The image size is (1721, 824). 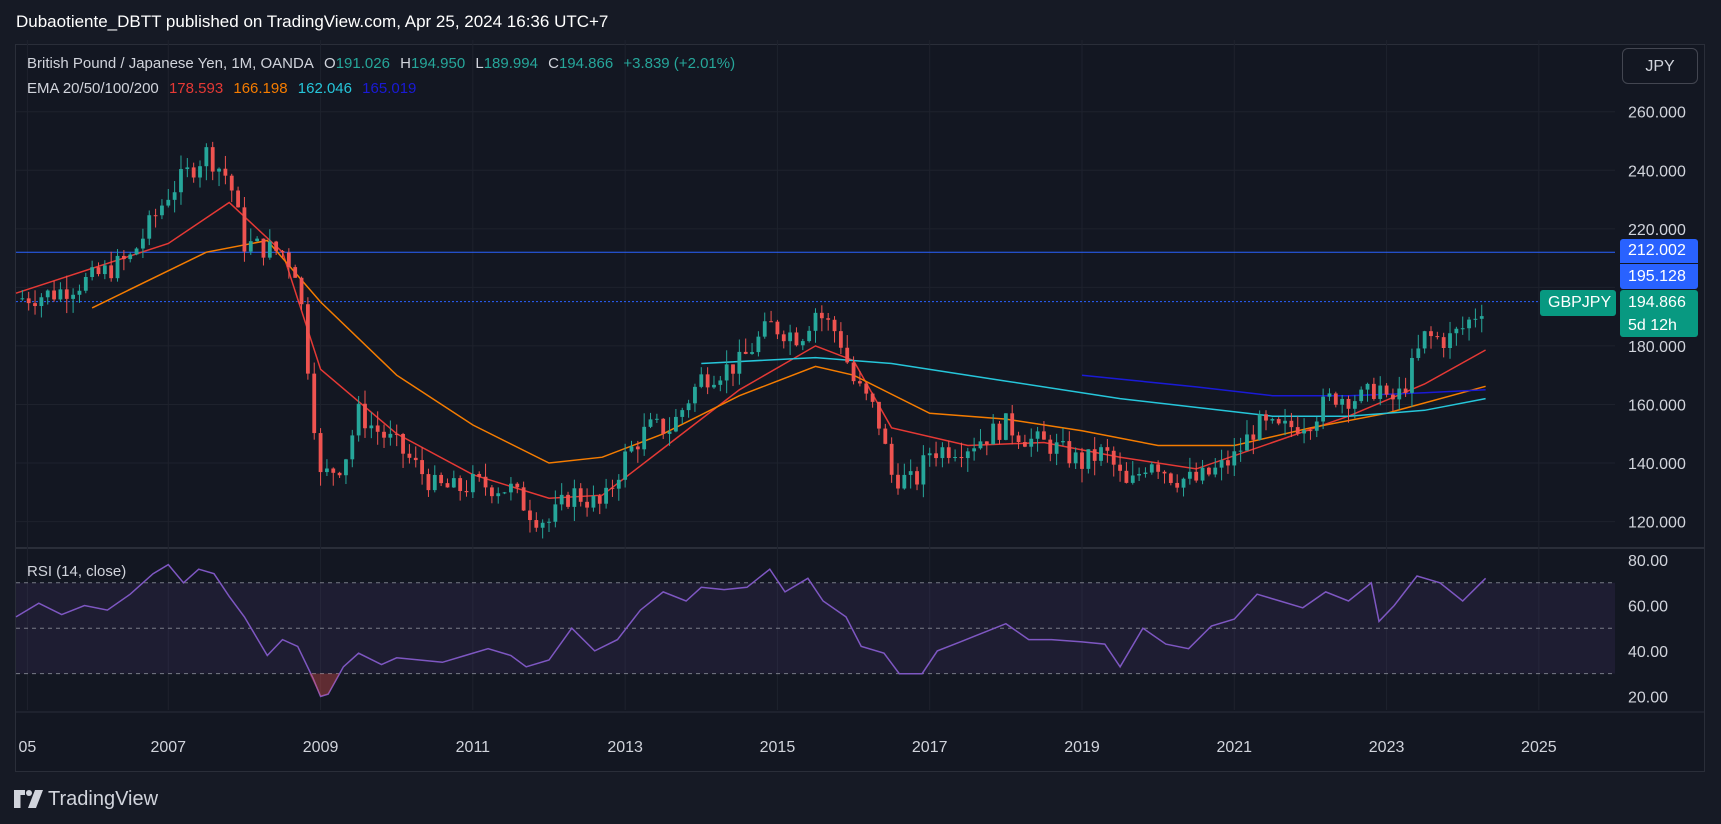 I want to click on time-tick-label: 2009, so click(x=321, y=747).